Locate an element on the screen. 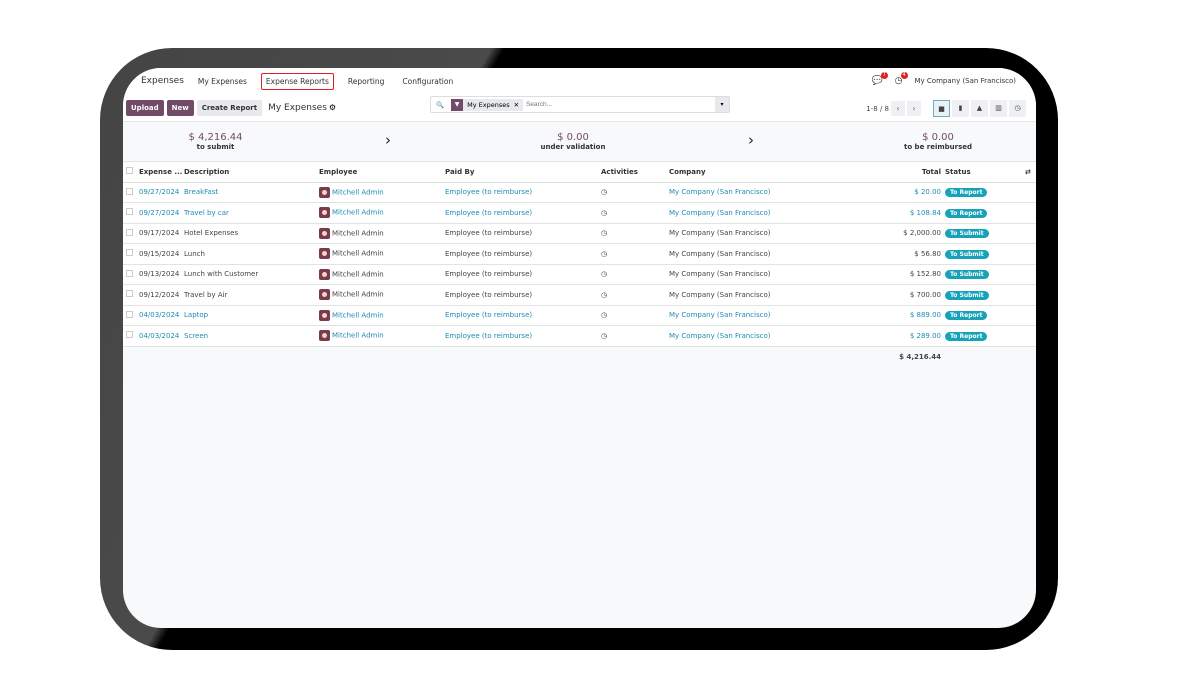  list-view-button: ■ is located at coordinates (941, 108).